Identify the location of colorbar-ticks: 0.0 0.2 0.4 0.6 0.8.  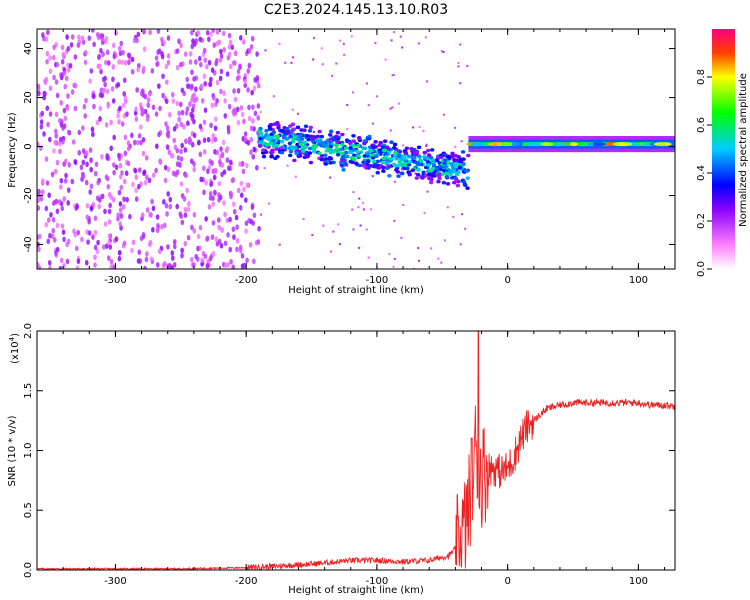
(704, 173).